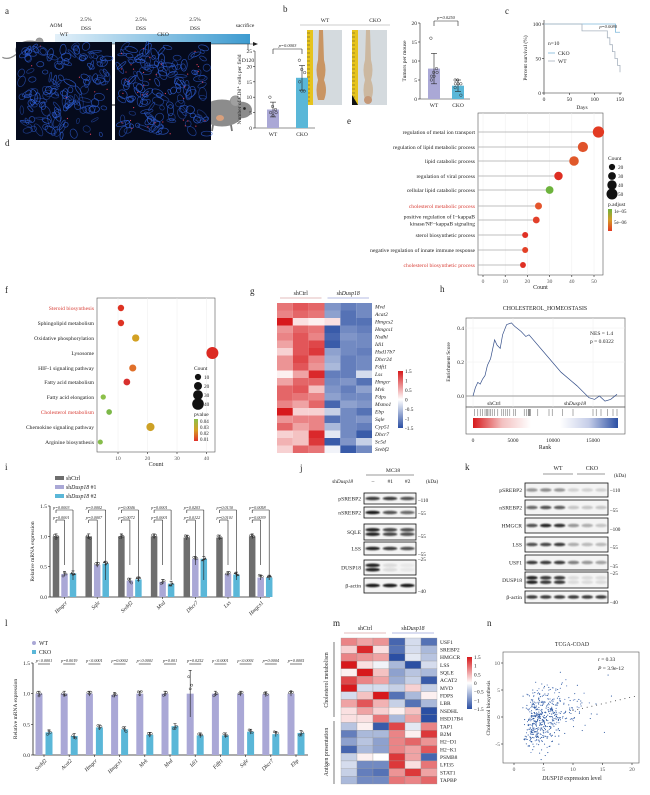 Image resolution: width=650 pixels, height=795 pixels. What do you see at coordinates (620, 100) in the screenshot?
I see `x-tick-label: 150` at bounding box center [620, 100].